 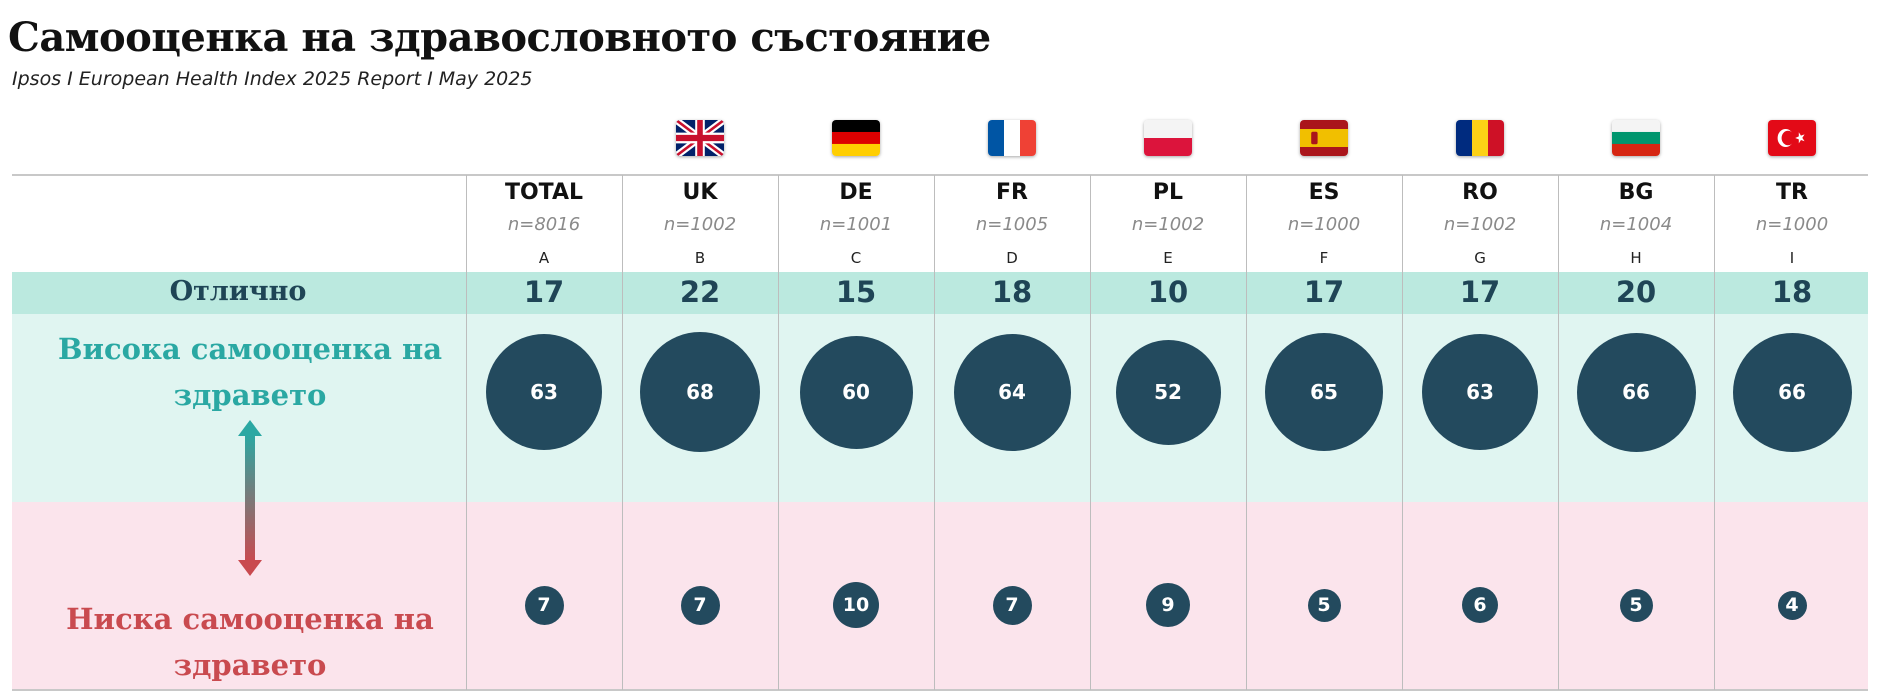 What do you see at coordinates (250, 642) in the screenshot?
I see `low-health-label: Ниска самооценка на здравето` at bounding box center [250, 642].